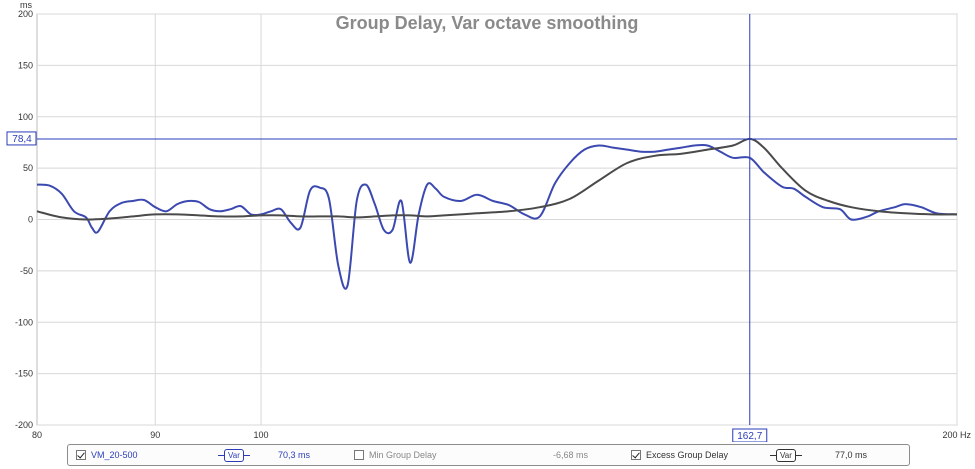  What do you see at coordinates (25, 14) in the screenshot?
I see `y-tick-label: 200` at bounding box center [25, 14].